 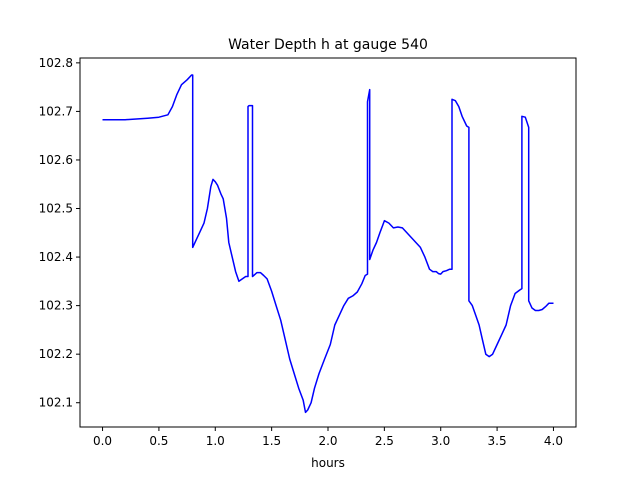 What do you see at coordinates (271, 441) in the screenshot?
I see `x-tick-label: 1.5` at bounding box center [271, 441].